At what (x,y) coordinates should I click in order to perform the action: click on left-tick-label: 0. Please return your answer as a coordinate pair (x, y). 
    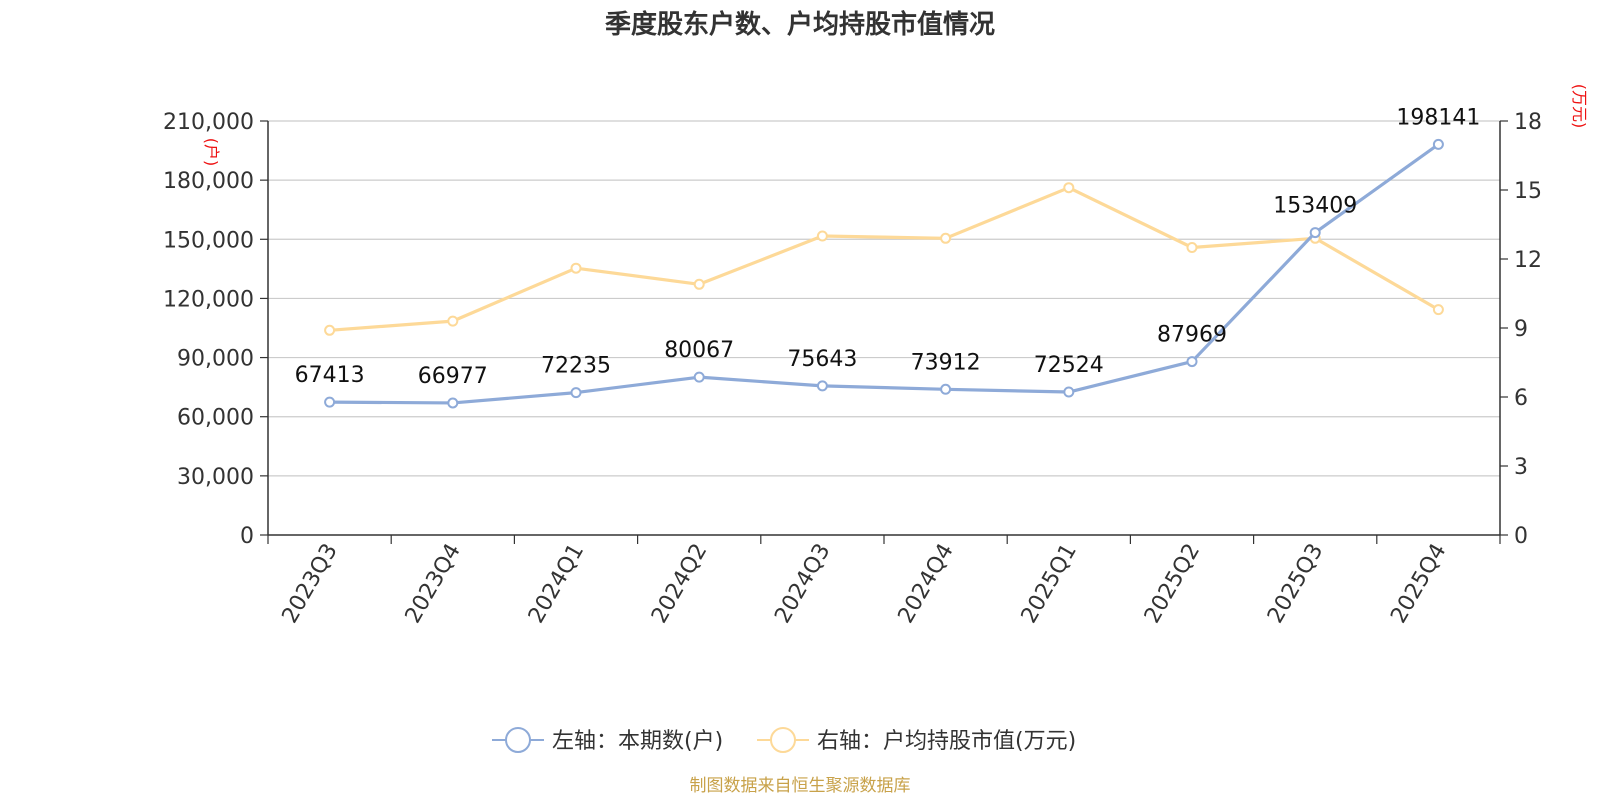
    Looking at the image, I should click on (247, 536).